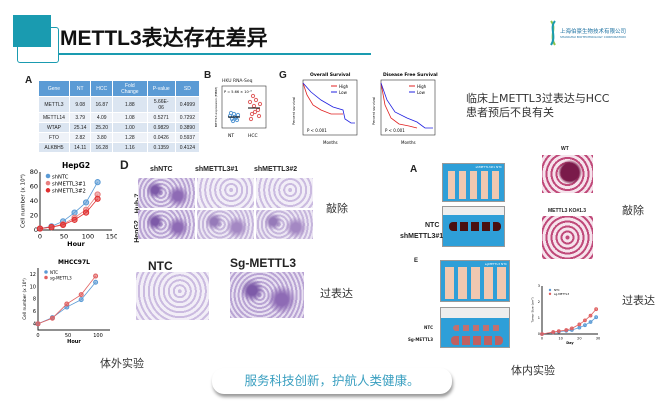 The height and width of the screenshot is (405, 668). I want to click on invivo-a-label: A, so click(414, 169).